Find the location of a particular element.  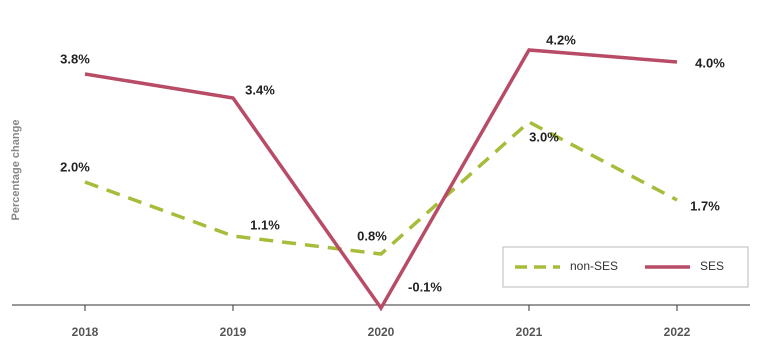

data-label: -0.1% is located at coordinates (425, 286).